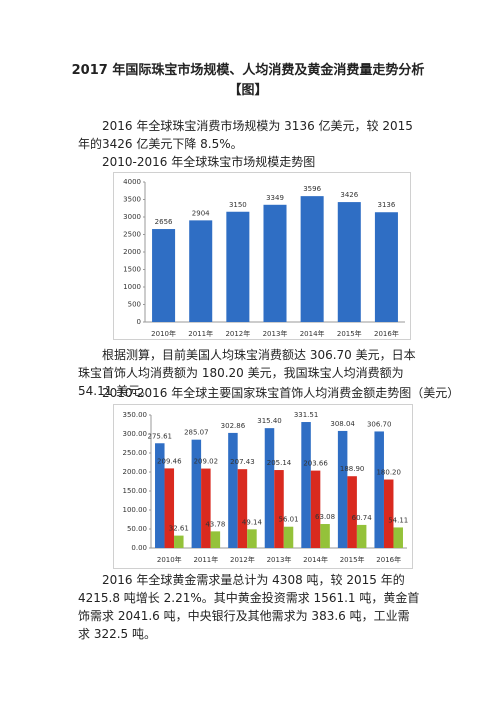  I want to click on data-label: 49.14, so click(252, 522).